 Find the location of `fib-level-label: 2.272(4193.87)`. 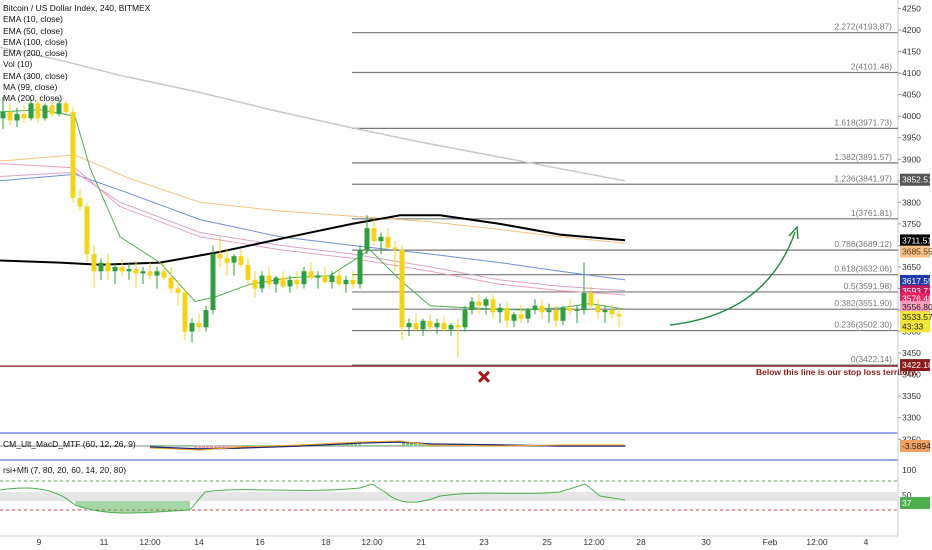

fib-level-label: 2.272(4193.87) is located at coordinates (863, 27).